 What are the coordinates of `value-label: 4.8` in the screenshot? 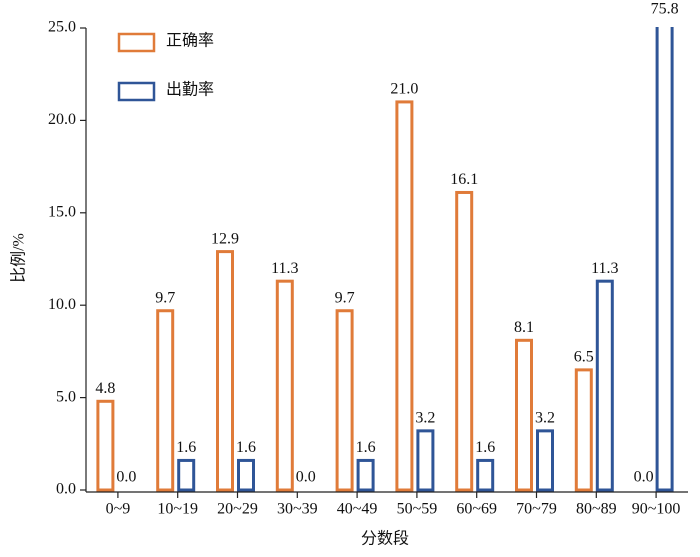 It's located at (105, 388).